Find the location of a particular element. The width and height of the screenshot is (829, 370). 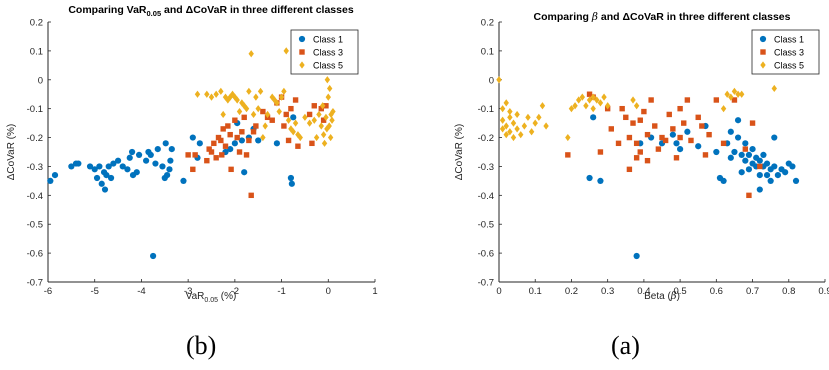

chart1-x-tick-label: -4 is located at coordinates (141, 291).